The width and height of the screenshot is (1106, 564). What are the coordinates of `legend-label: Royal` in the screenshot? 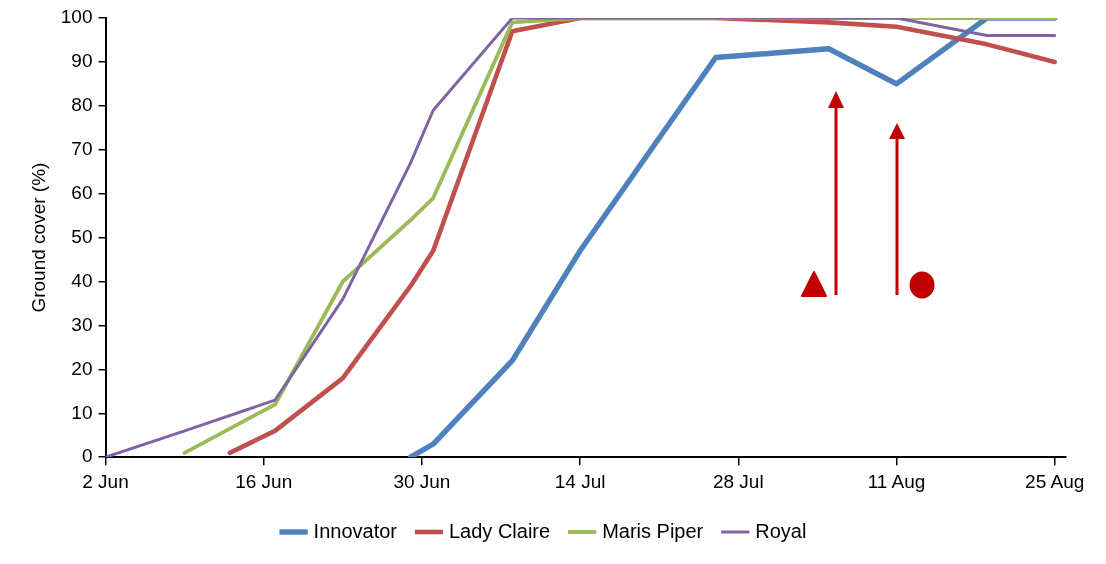 It's located at (781, 530).